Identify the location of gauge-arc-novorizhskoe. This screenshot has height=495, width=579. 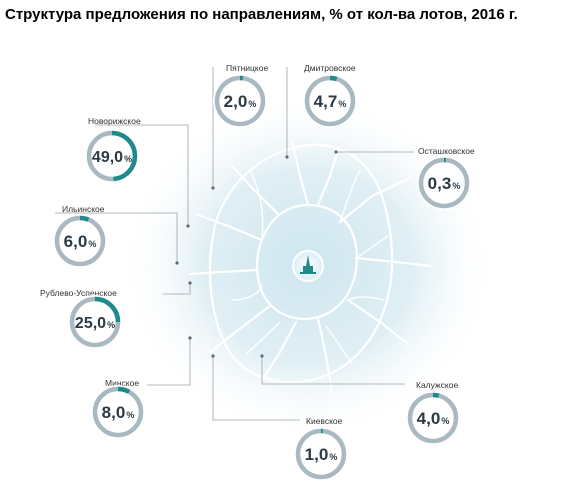
(124, 156).